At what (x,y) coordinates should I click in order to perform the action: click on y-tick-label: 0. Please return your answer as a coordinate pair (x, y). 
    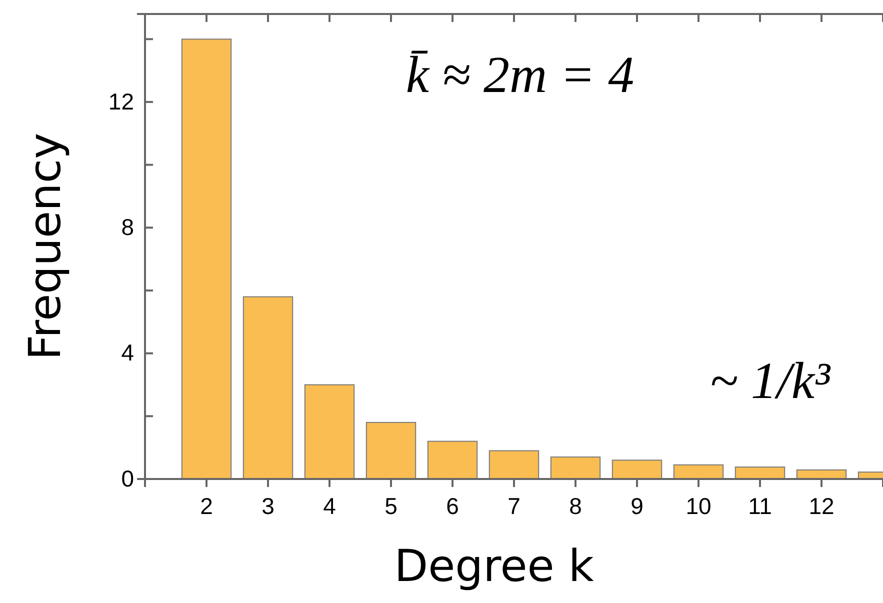
    Looking at the image, I should click on (127, 478).